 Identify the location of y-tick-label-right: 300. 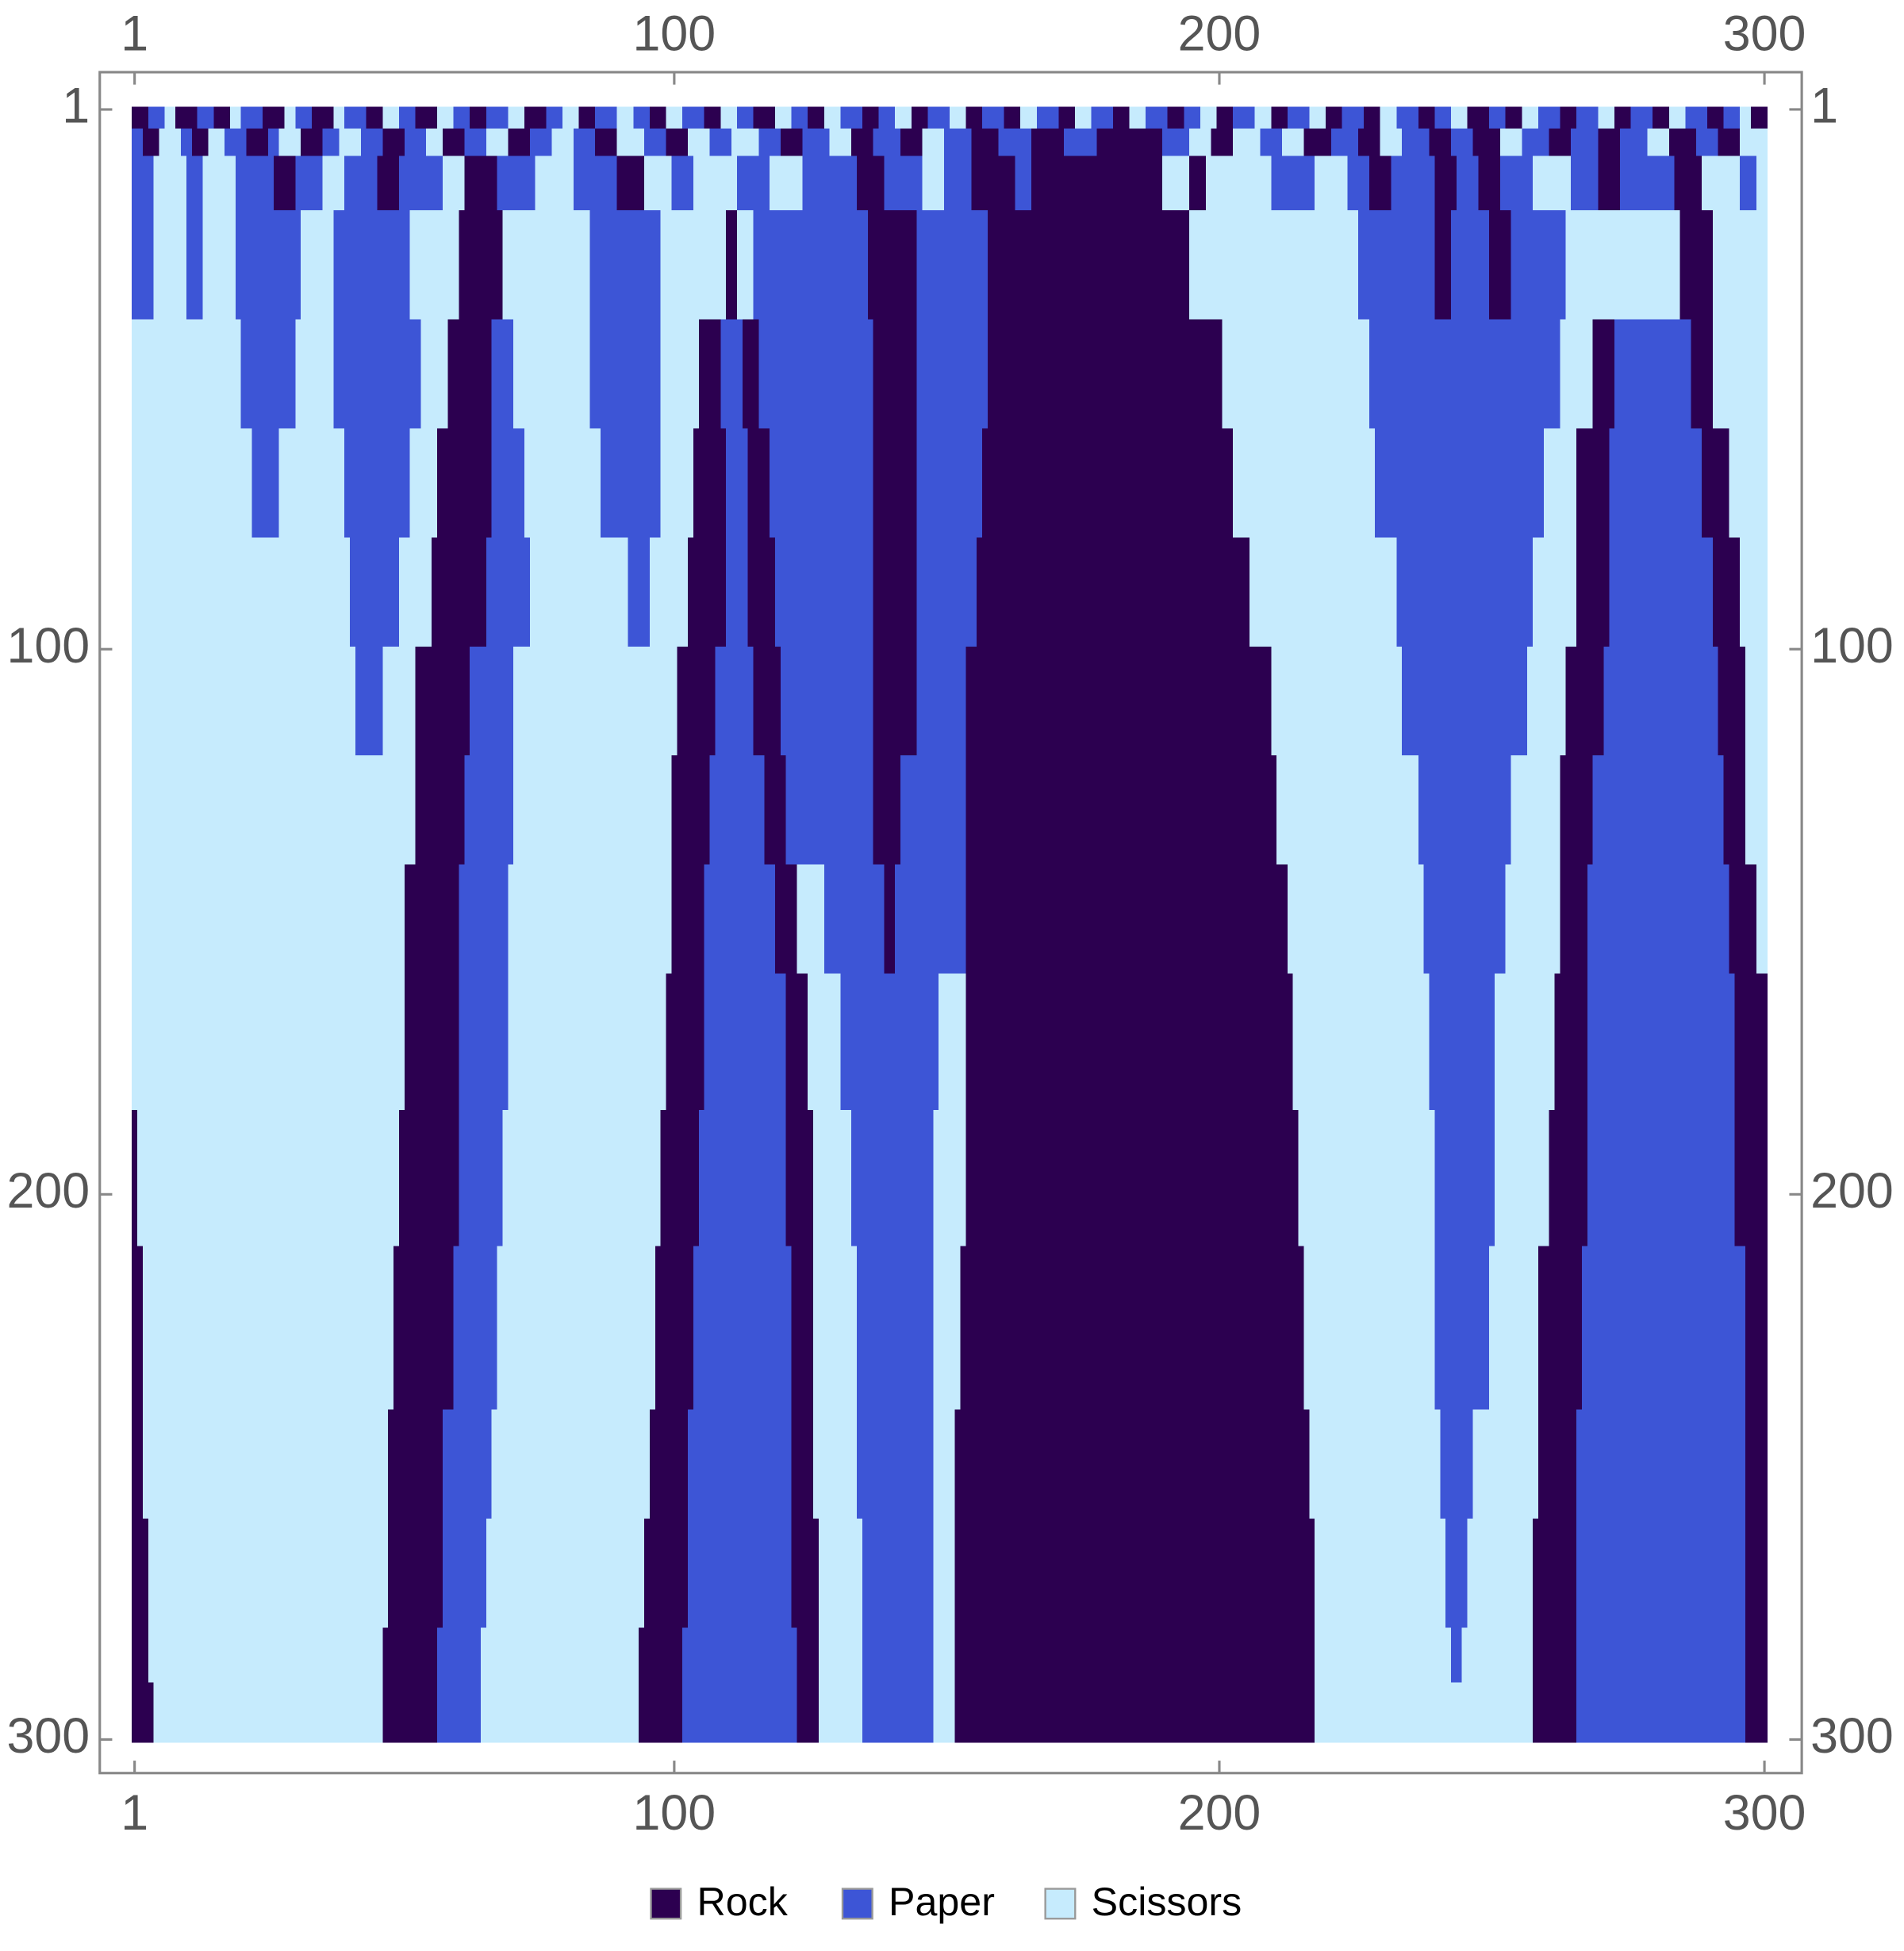
(1852, 1736).